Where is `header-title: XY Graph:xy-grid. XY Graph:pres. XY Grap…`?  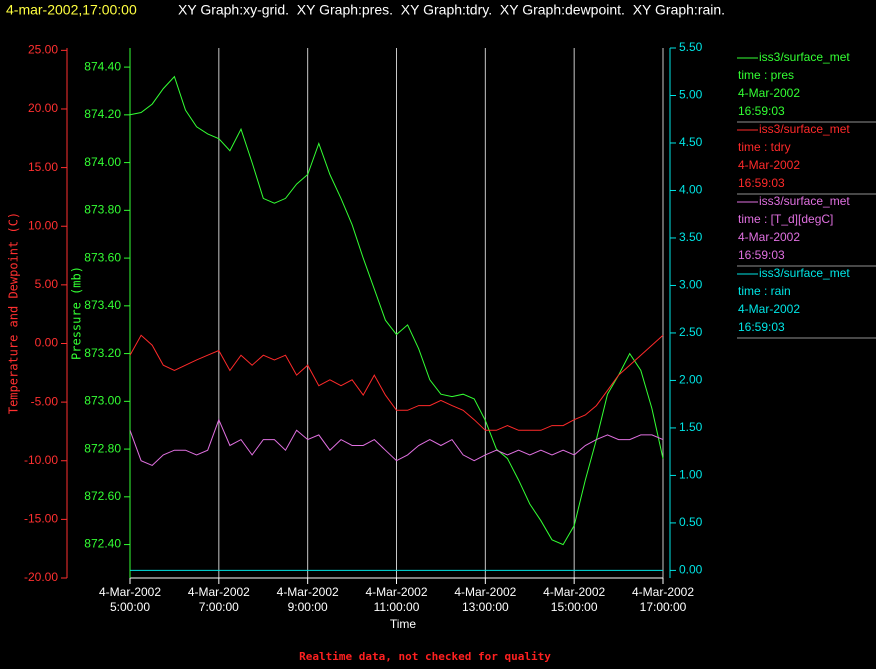 header-title: XY Graph:xy-grid. XY Graph:pres. XY Grap… is located at coordinates (451, 10).